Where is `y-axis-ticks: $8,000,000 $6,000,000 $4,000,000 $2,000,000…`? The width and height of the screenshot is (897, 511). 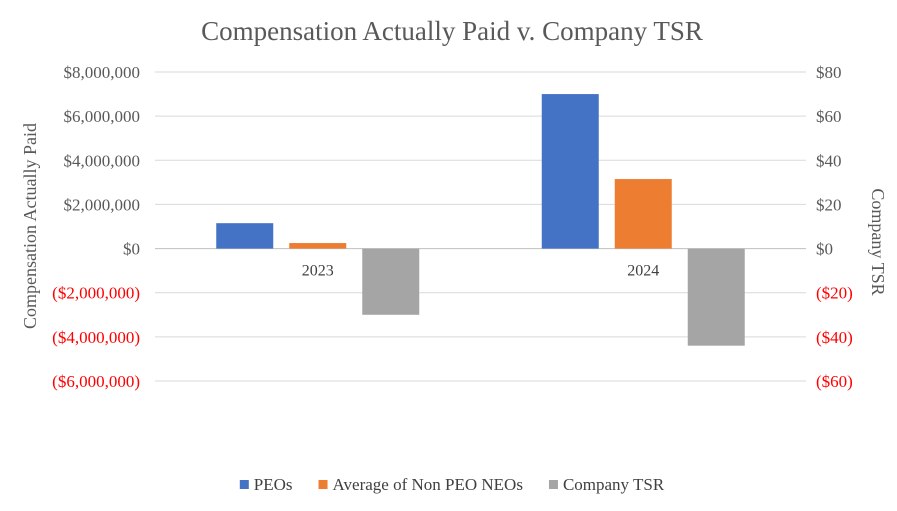 y-axis-ticks: $8,000,000 $6,000,000 $4,000,000 $2,000,000… is located at coordinates (96, 227).